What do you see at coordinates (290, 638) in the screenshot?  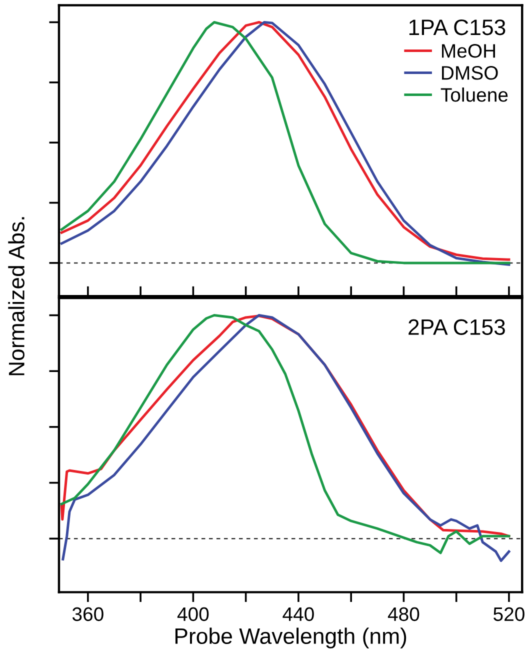 I see `x-axis-title: Probe Wavelength (nm)` at bounding box center [290, 638].